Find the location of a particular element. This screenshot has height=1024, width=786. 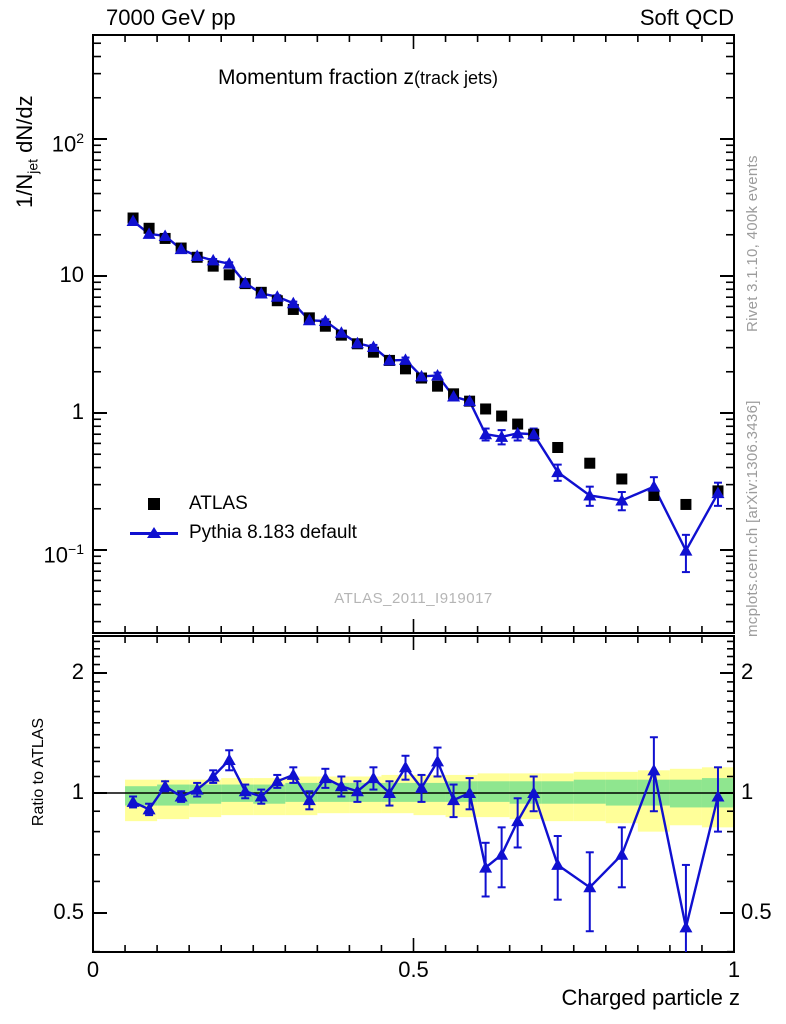

plot-title-paren: (track jets) is located at coordinates (456, 78).